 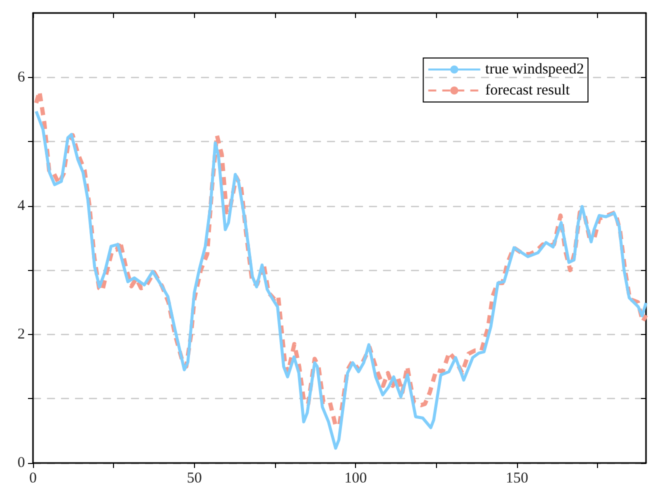 What do you see at coordinates (517, 478) in the screenshot?
I see `x-tick-label: 150` at bounding box center [517, 478].